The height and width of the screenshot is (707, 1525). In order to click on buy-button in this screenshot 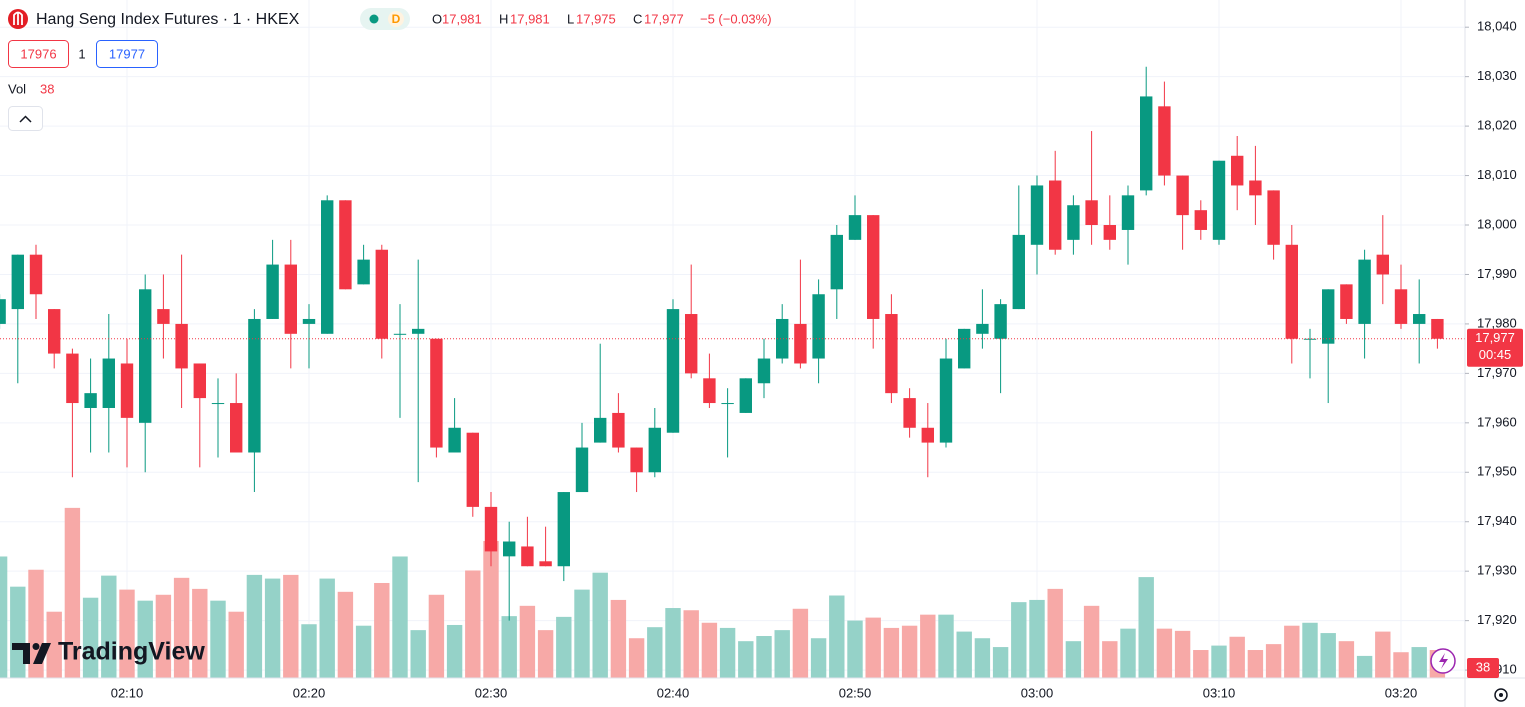, I will do `click(127, 54)`.